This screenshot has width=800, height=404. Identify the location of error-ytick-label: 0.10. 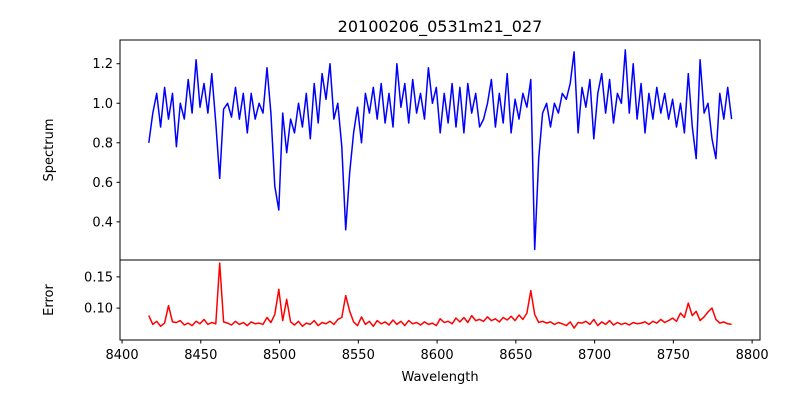
(98, 309).